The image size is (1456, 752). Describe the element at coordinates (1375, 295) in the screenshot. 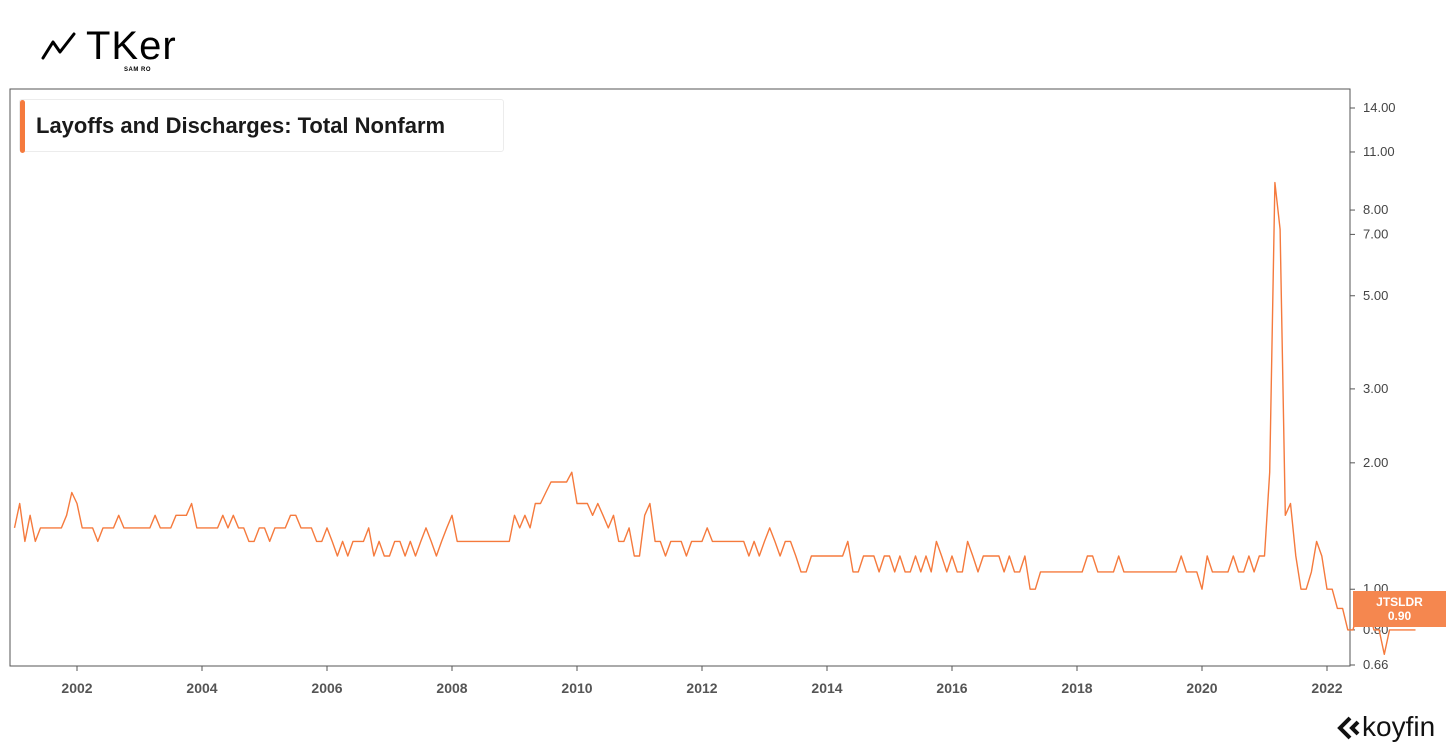

I see `y-tick-label: 5.00` at that location.